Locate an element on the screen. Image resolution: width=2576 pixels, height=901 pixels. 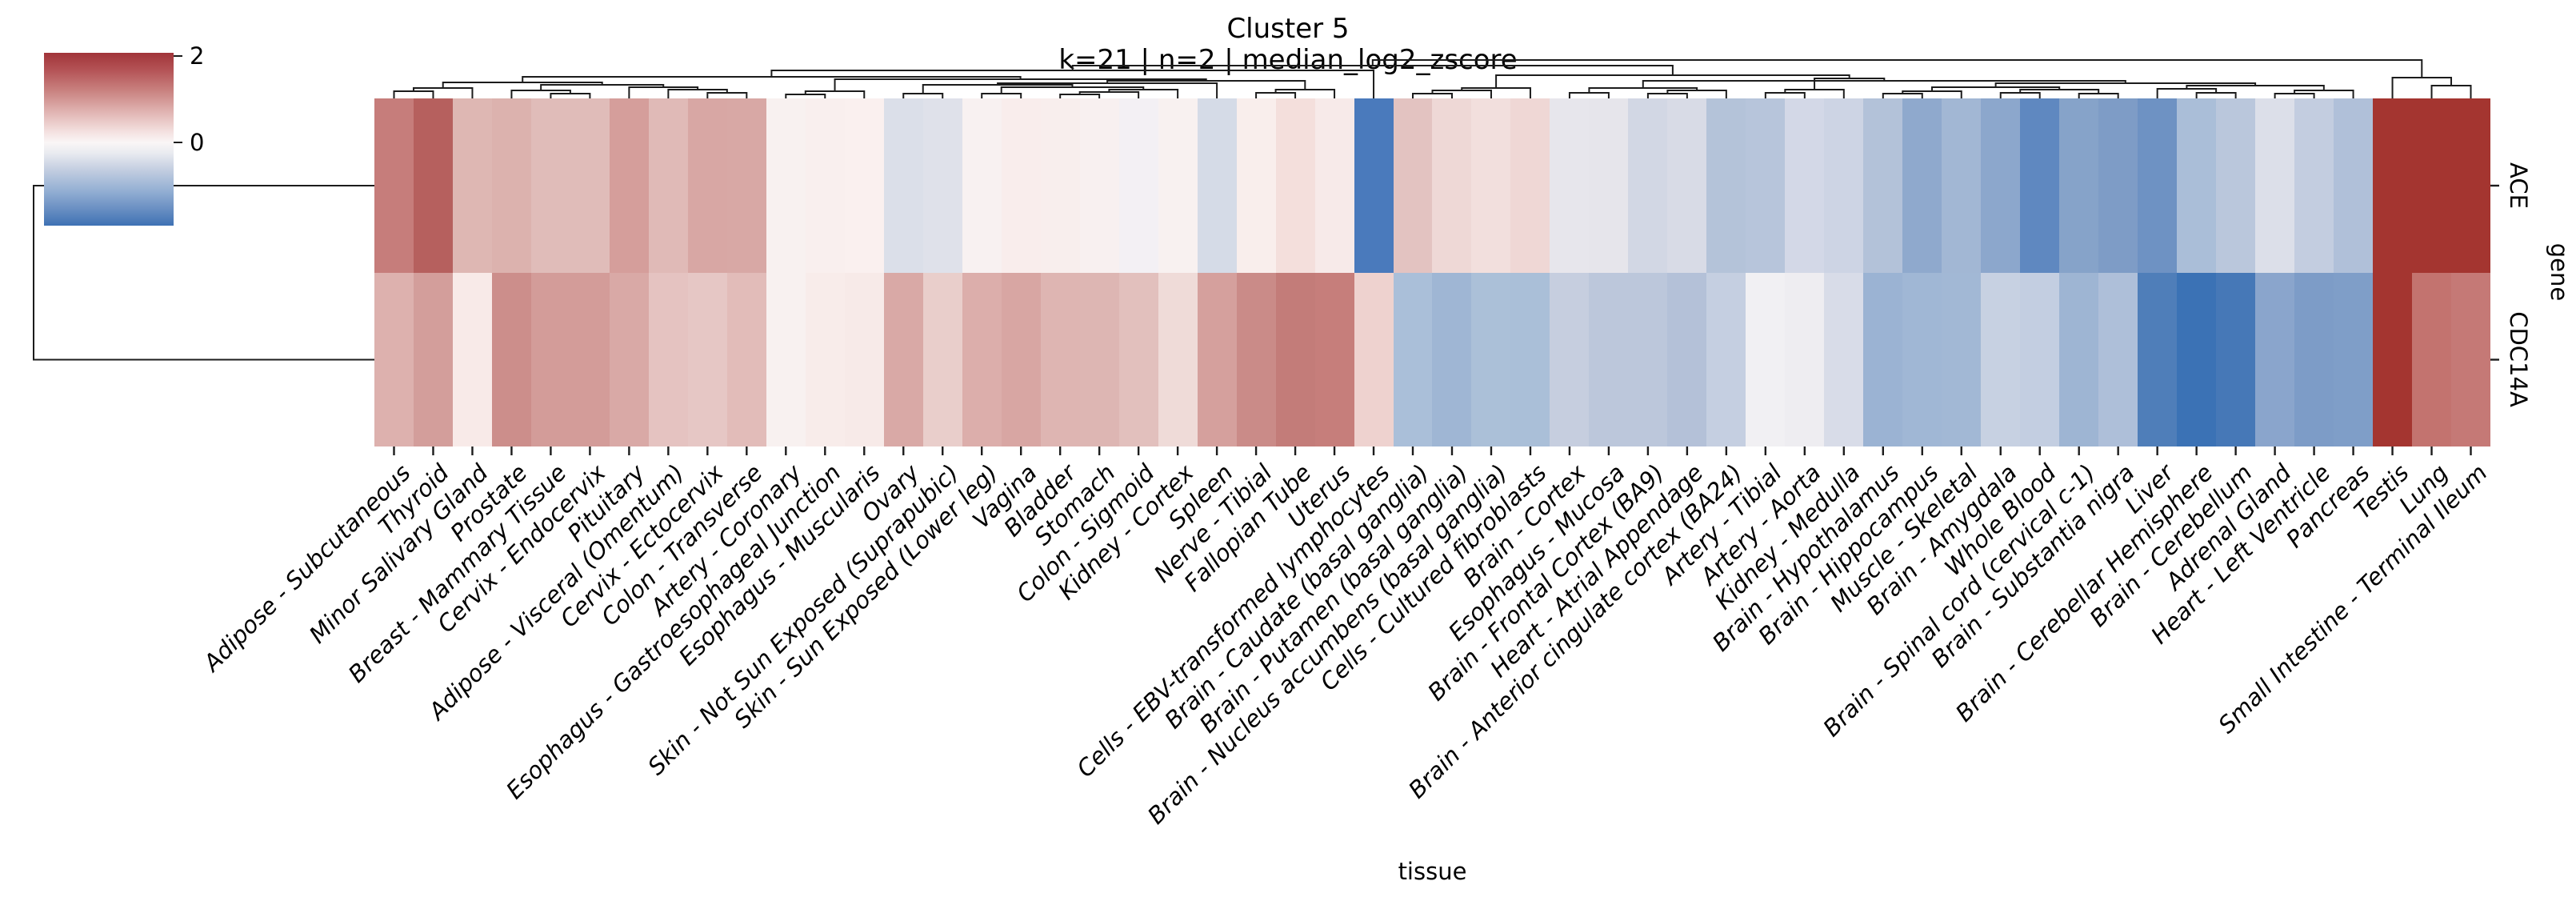
row-label-cdc14a: CDC14A is located at coordinates (2518, 359).